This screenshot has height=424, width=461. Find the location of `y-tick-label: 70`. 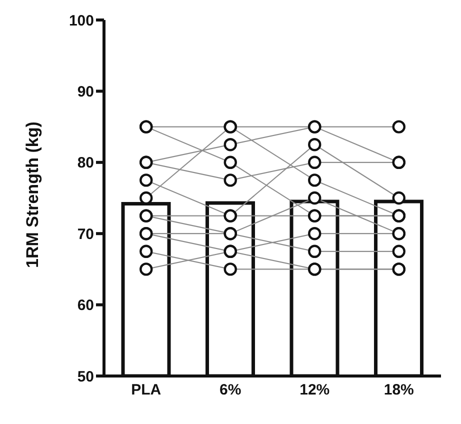

y-tick-label: 70 is located at coordinates (85, 234).